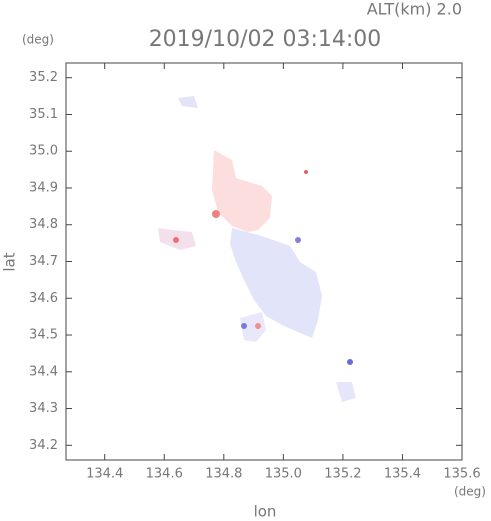 The width and height of the screenshot is (491, 521). I want to click on x-tick-label: 134.8, so click(223, 474).